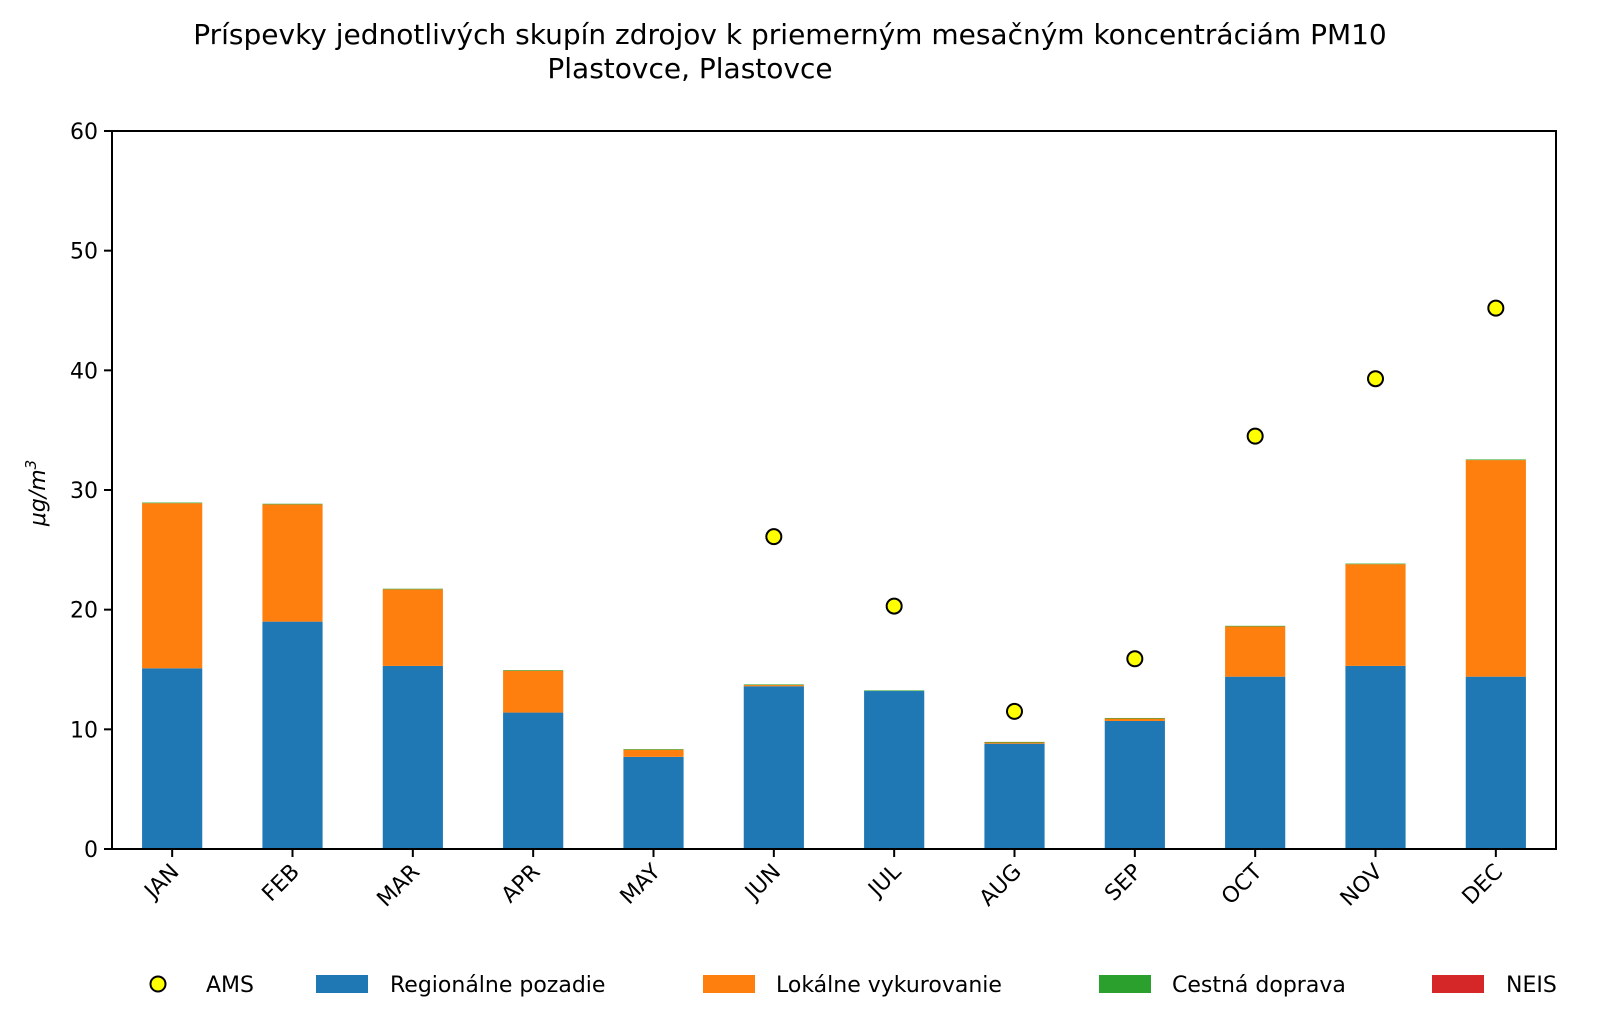  What do you see at coordinates (1014, 711) in the screenshot?
I see `ams-point-aug` at bounding box center [1014, 711].